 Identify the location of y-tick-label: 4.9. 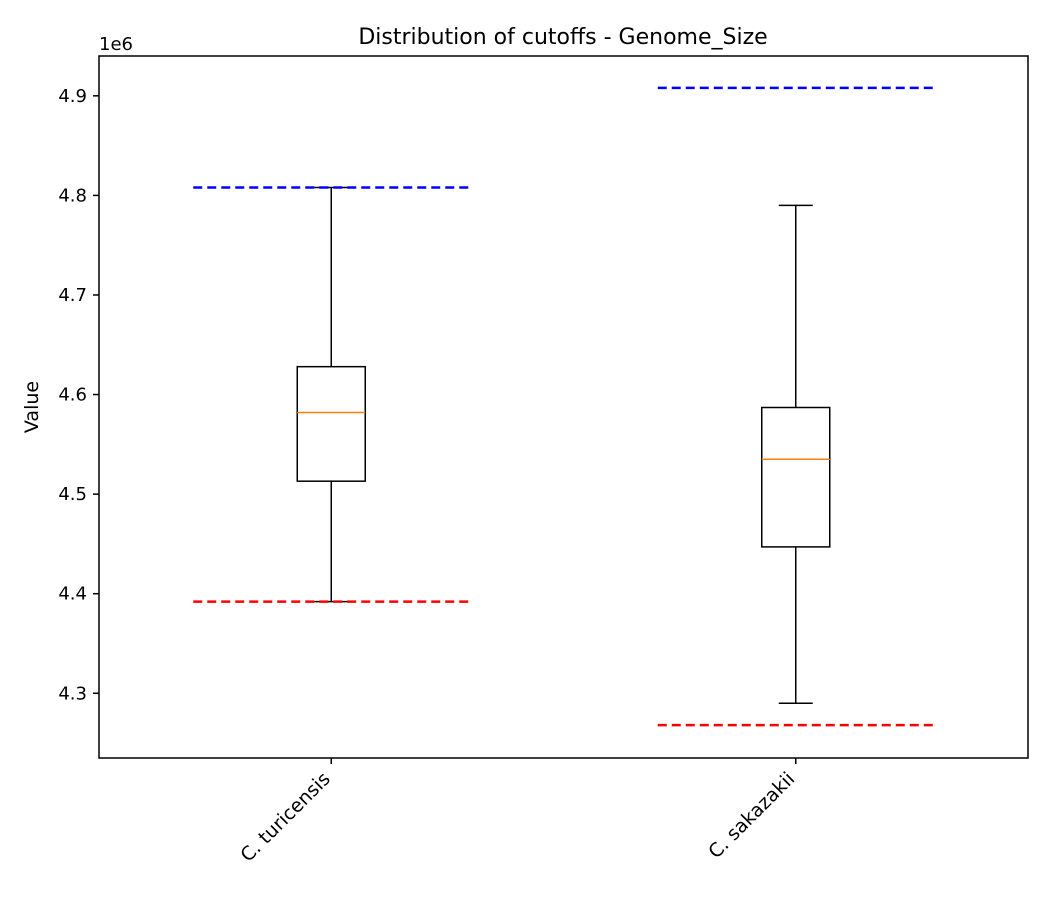
(72, 96).